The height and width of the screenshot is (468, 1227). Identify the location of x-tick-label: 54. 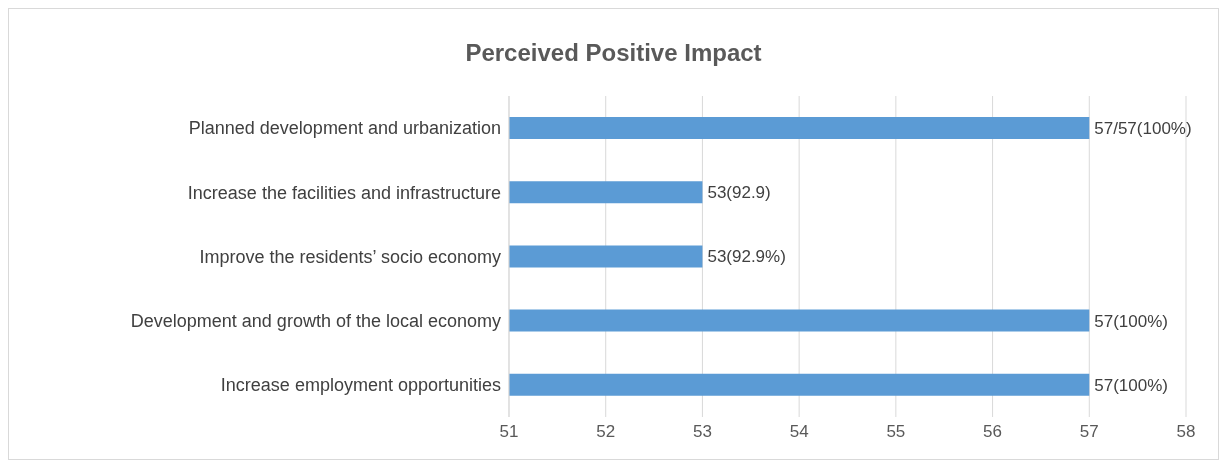
(799, 432).